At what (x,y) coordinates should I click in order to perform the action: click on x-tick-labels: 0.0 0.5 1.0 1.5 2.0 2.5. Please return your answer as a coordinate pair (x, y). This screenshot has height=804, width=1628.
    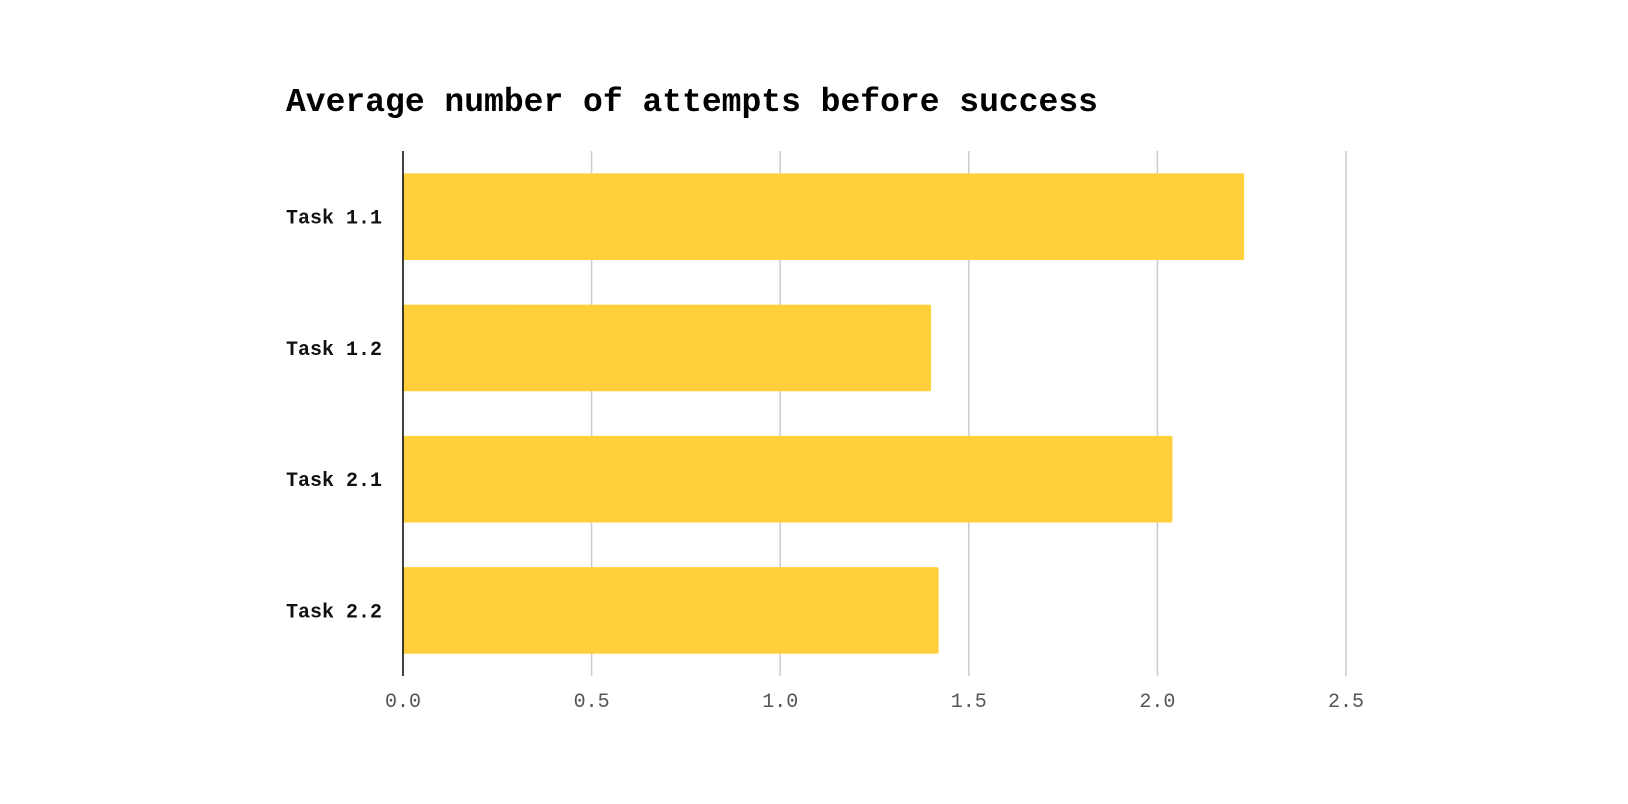
    Looking at the image, I should click on (874, 702).